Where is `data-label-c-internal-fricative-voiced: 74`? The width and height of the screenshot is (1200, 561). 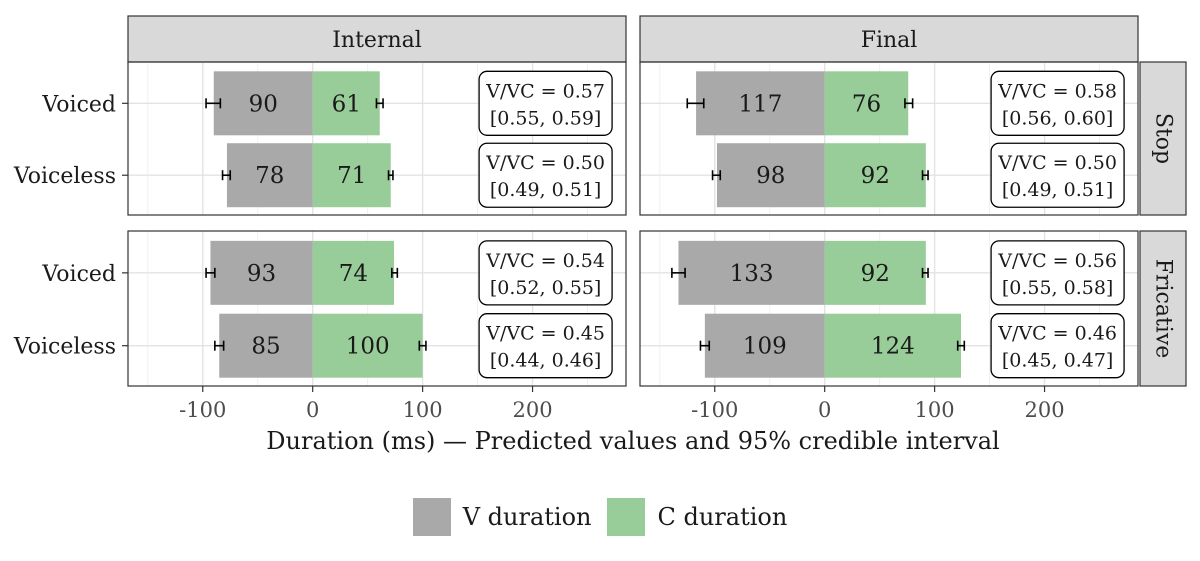 data-label-c-internal-fricative-voiced: 74 is located at coordinates (353, 274).